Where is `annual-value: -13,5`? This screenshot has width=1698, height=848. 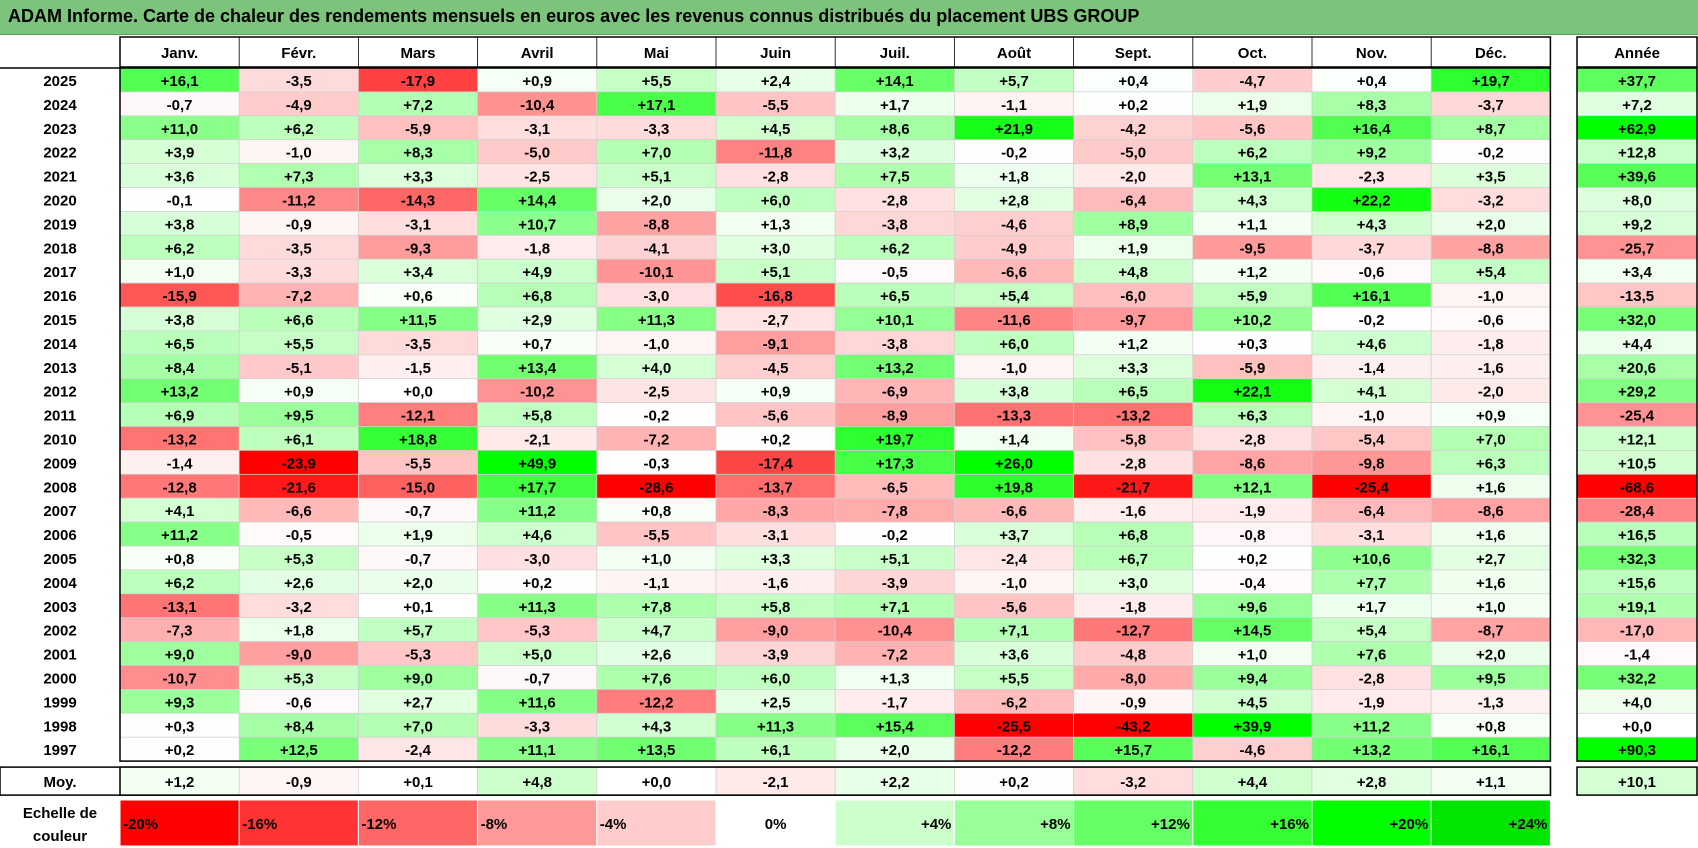
annual-value: -13,5 is located at coordinates (1637, 296).